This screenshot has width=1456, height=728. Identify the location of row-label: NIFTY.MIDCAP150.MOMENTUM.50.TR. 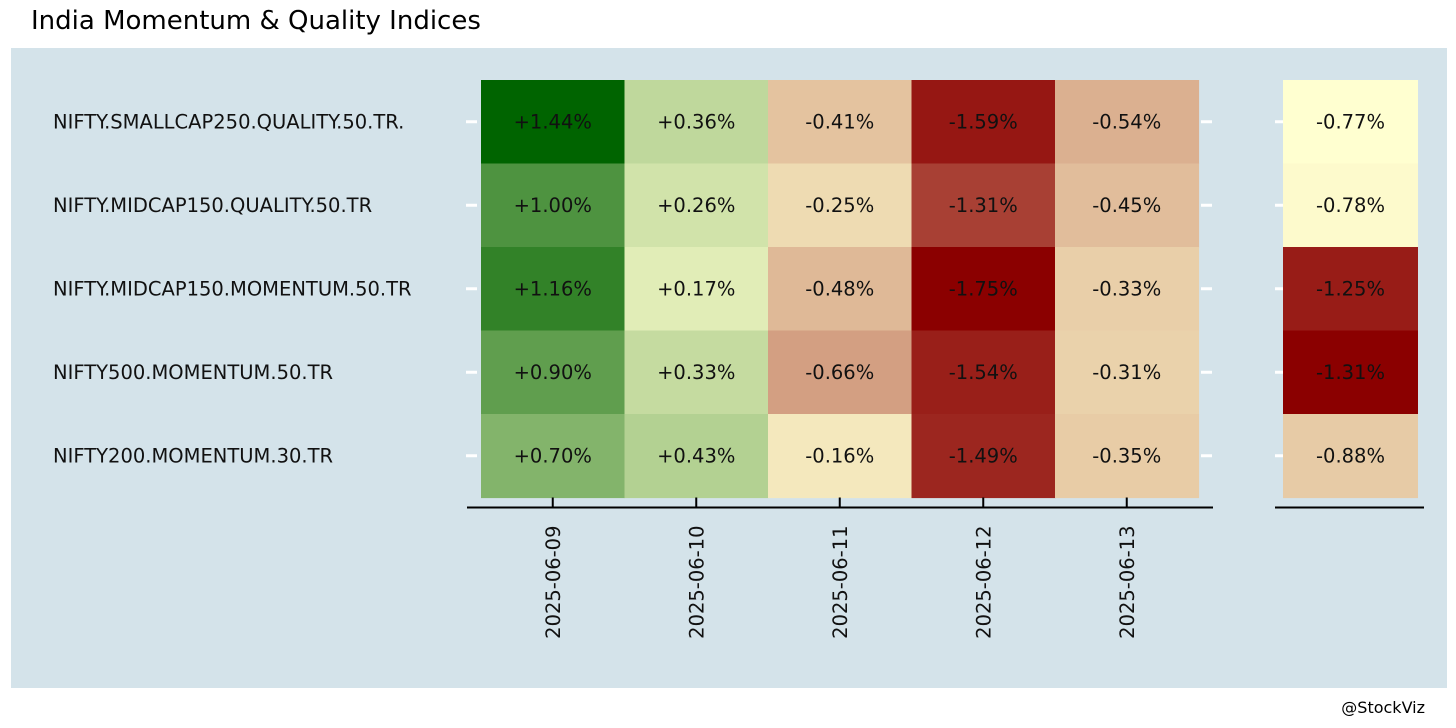
(232, 288).